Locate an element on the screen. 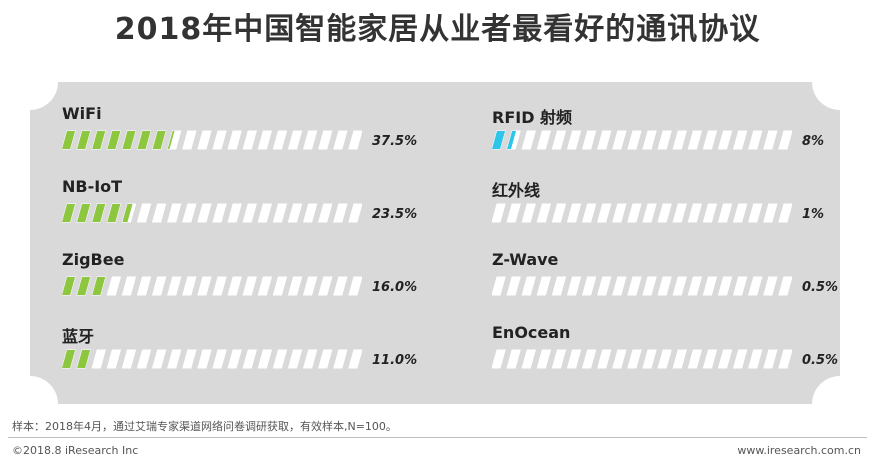  chart-title: 2018年中国智能家居从业者最看好的通讯协议 is located at coordinates (437, 29).